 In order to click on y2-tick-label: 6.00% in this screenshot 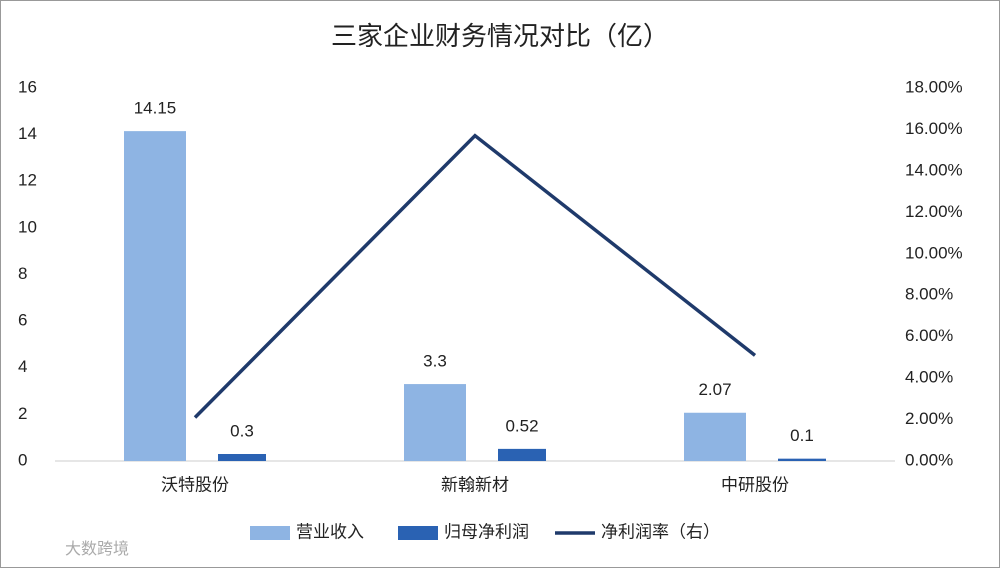, I will do `click(929, 335)`.